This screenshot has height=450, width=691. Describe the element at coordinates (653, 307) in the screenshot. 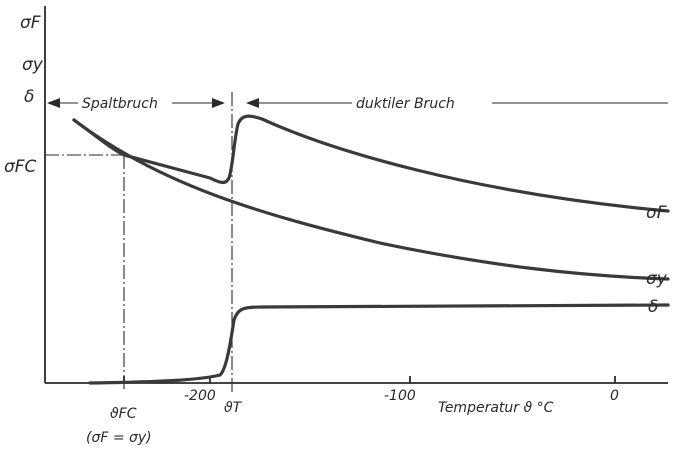

I see `curve-label-delta: δ` at that location.